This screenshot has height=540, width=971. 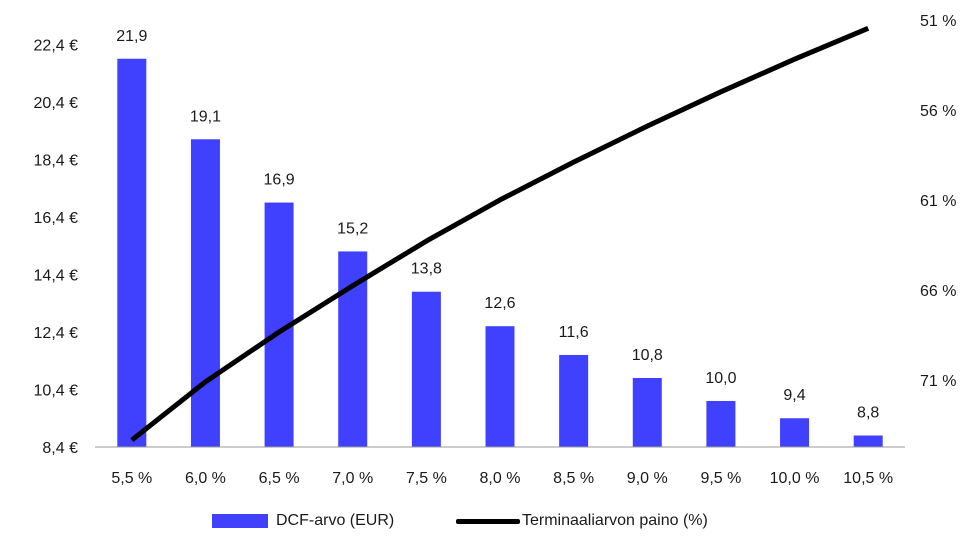 I want to click on left-tick-label: 16,4 €, so click(x=56, y=218).